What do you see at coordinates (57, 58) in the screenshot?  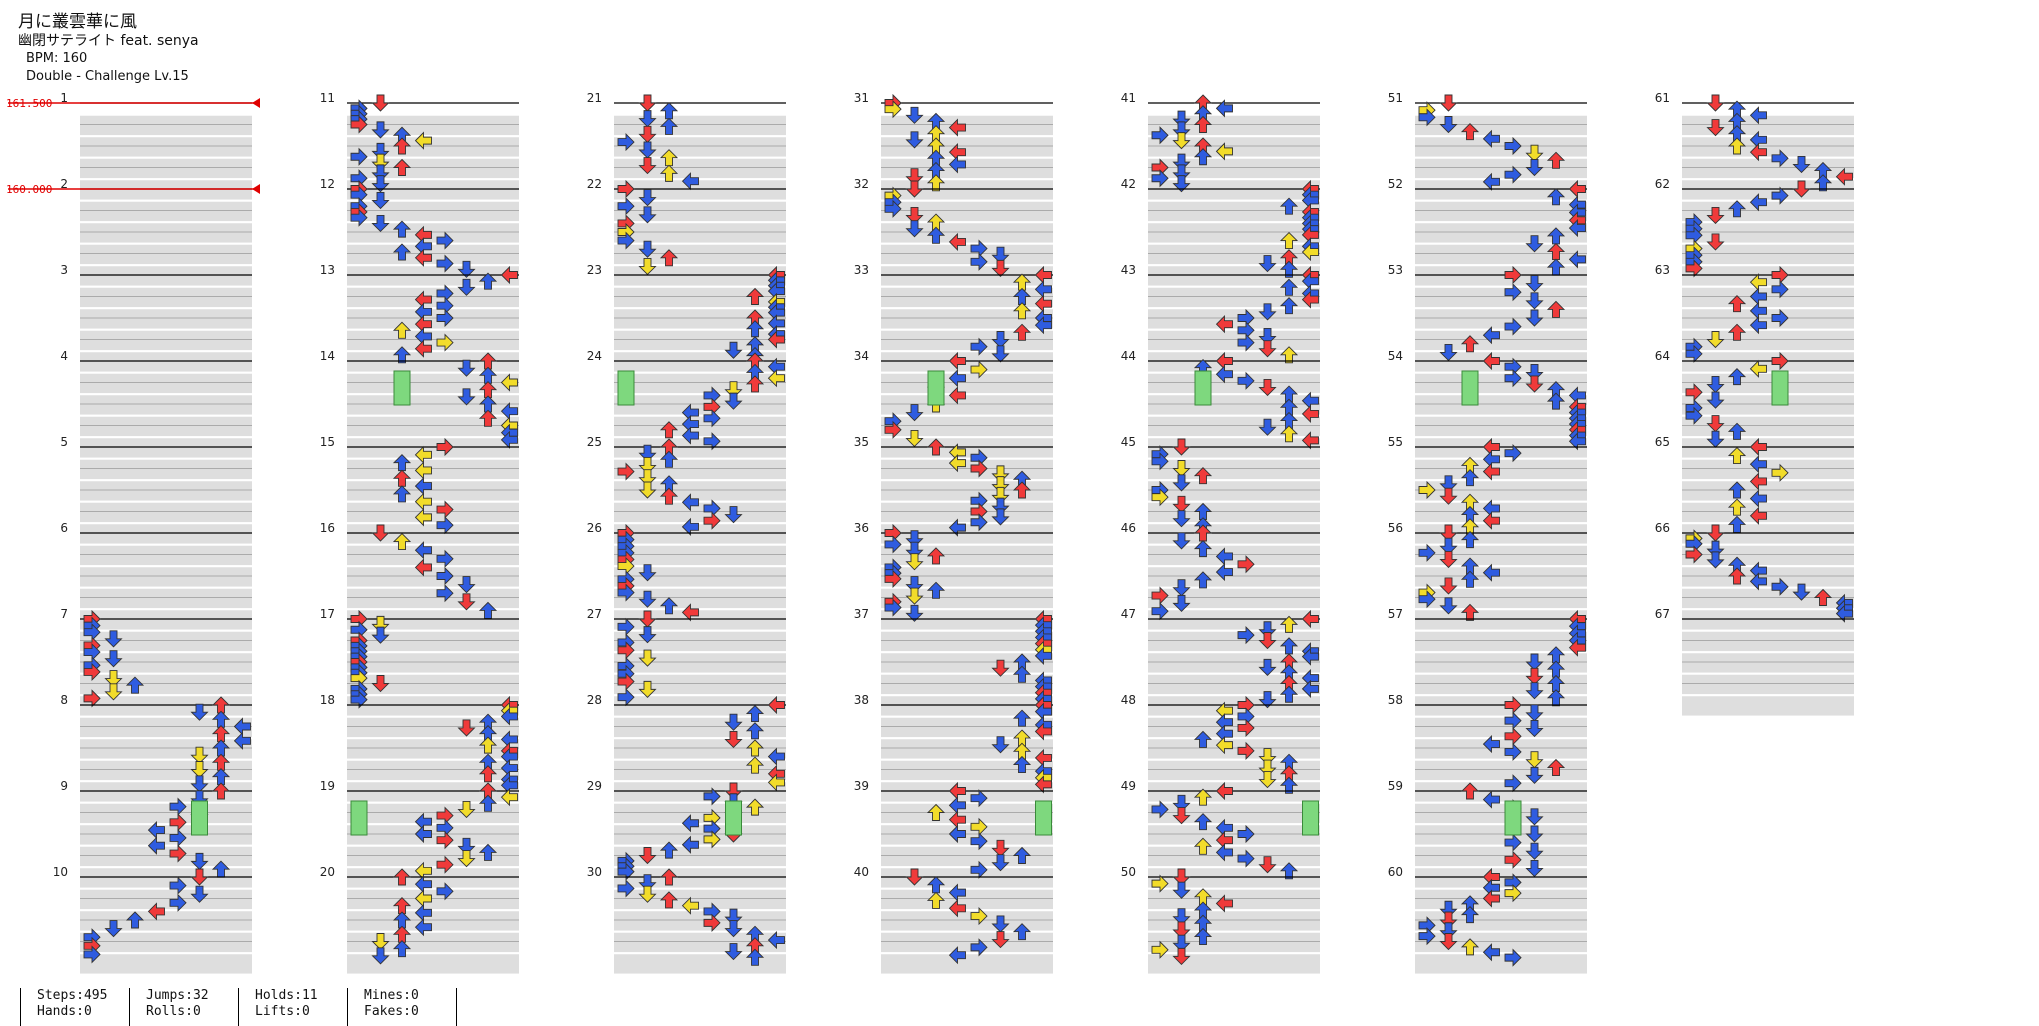 I see `bpm-label: BPM: 160` at bounding box center [57, 58].